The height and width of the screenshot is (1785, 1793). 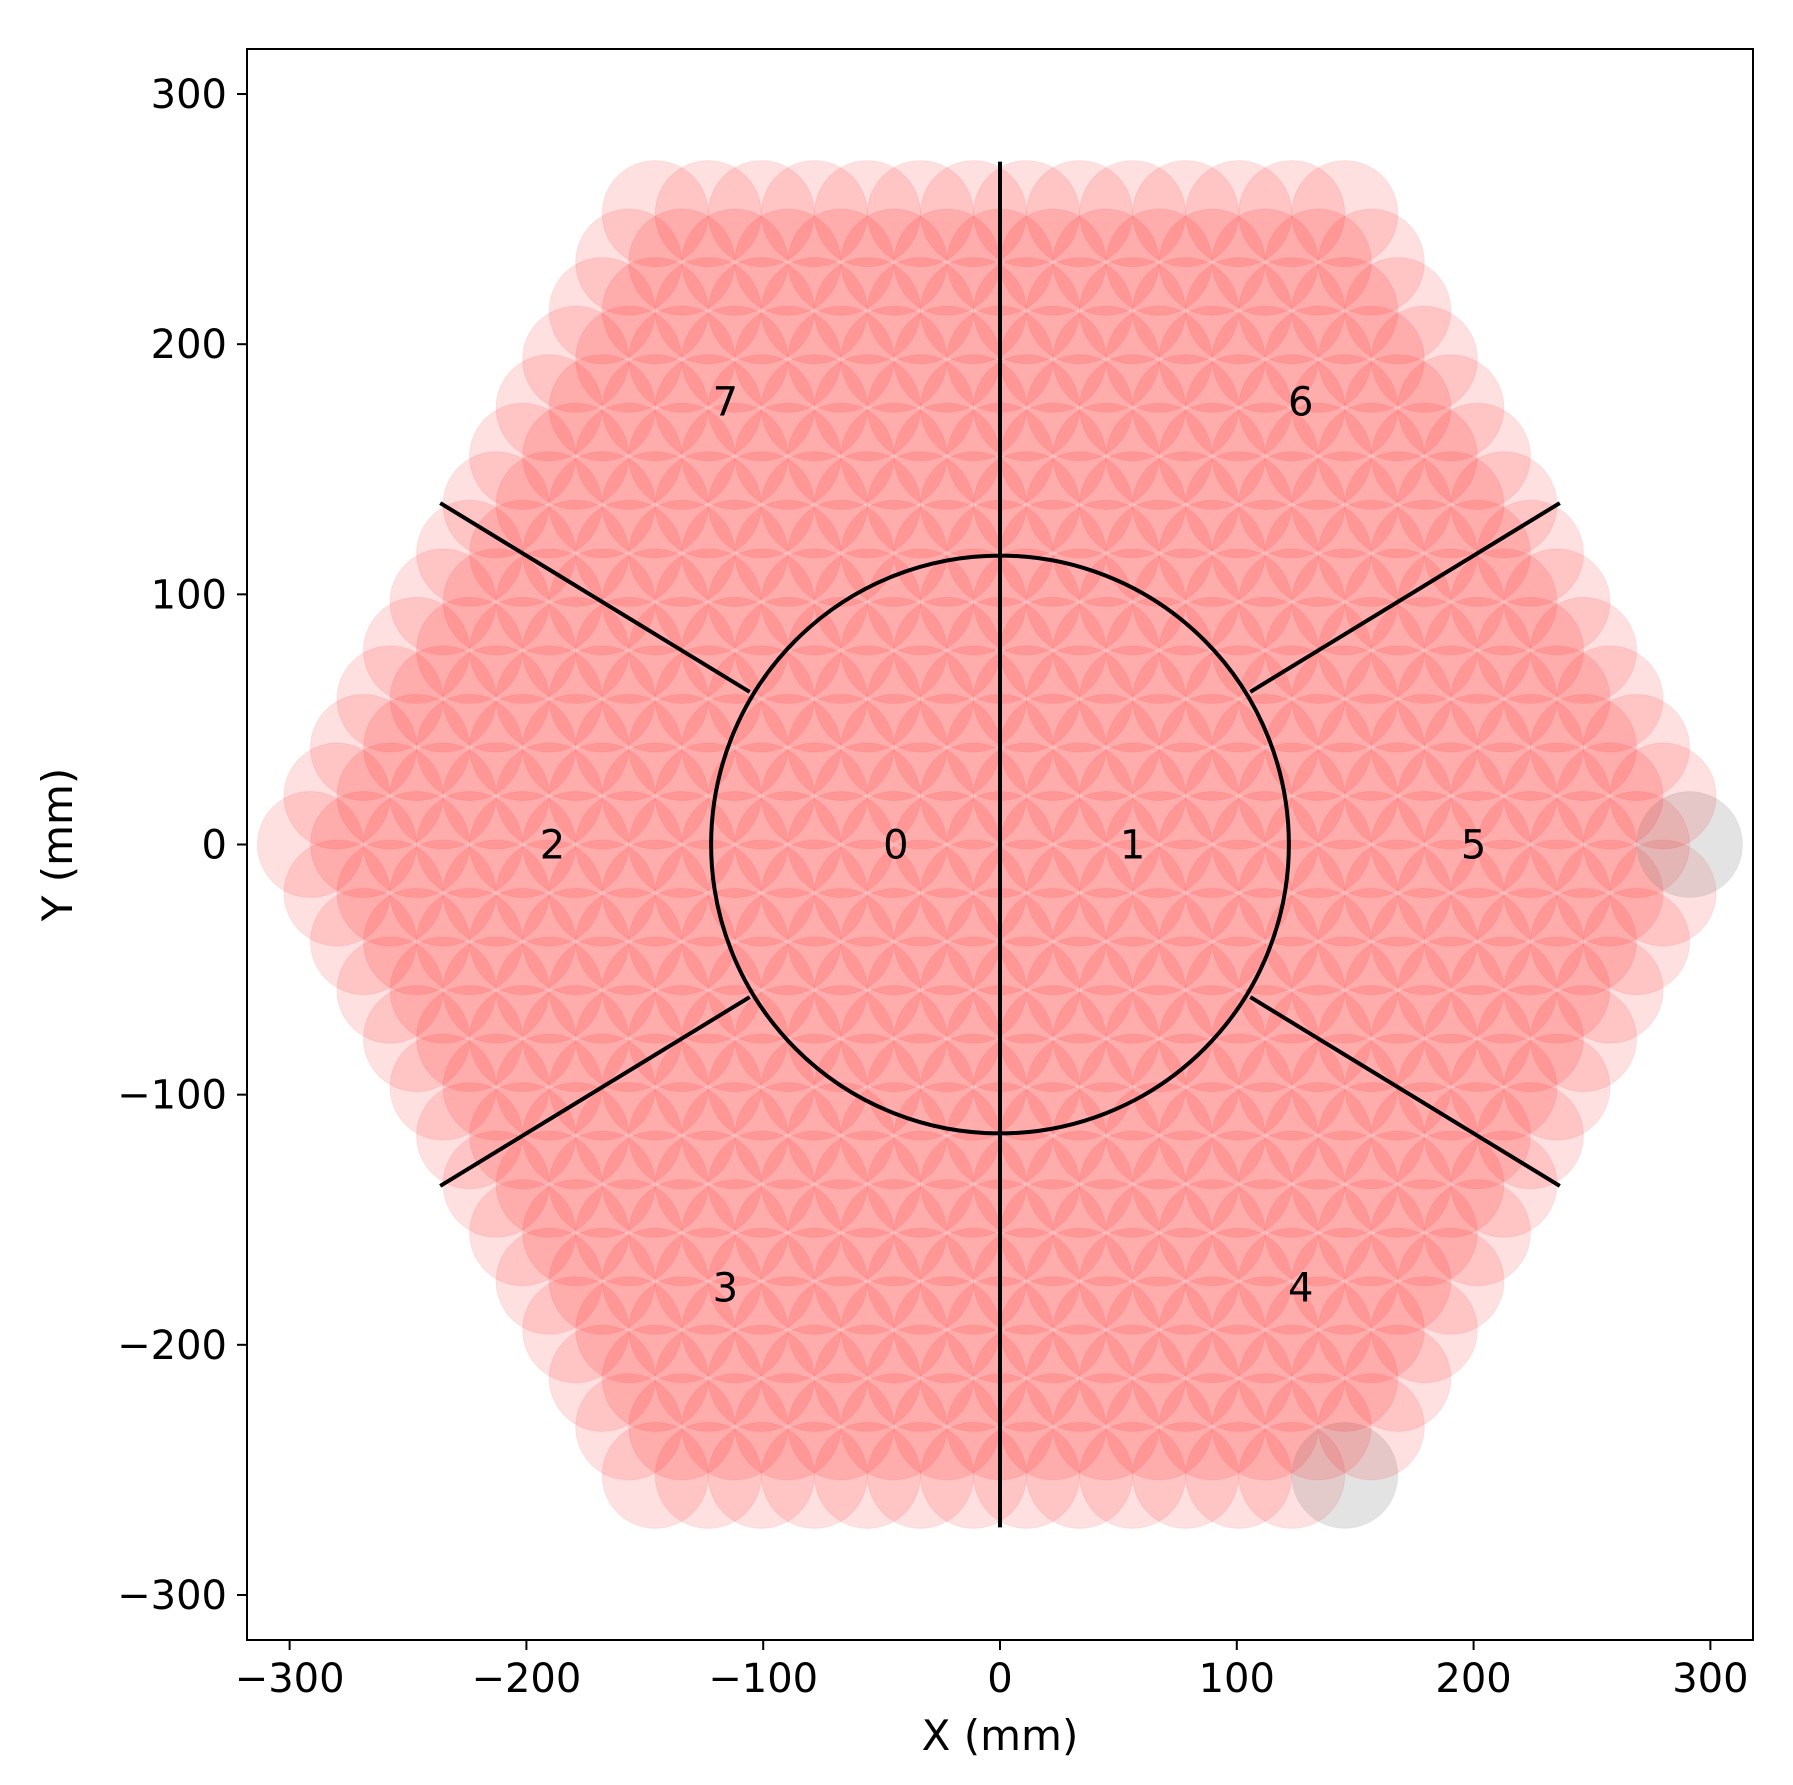 I want to click on y-tick-label: 0, so click(x=214, y=846).